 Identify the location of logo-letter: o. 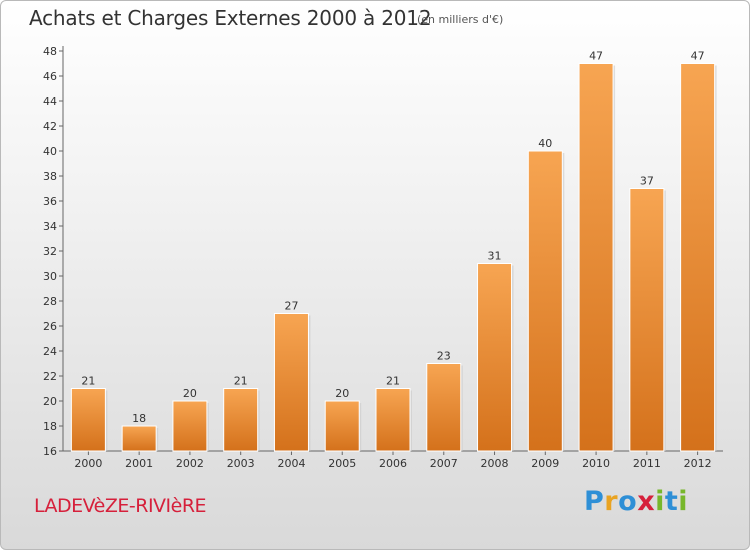
(628, 501).